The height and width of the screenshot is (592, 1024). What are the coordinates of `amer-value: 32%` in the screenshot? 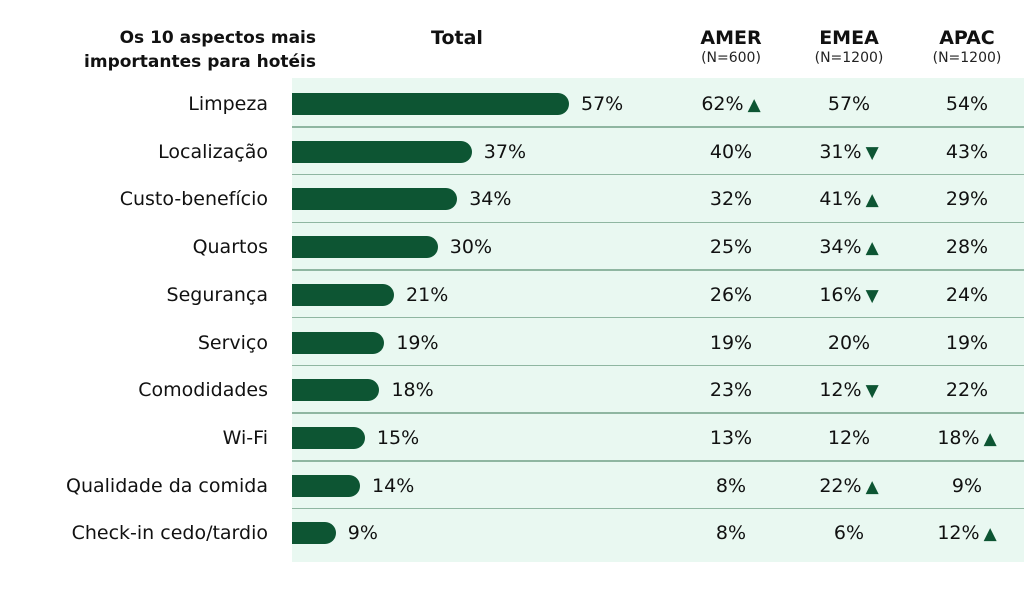 It's located at (731, 199).